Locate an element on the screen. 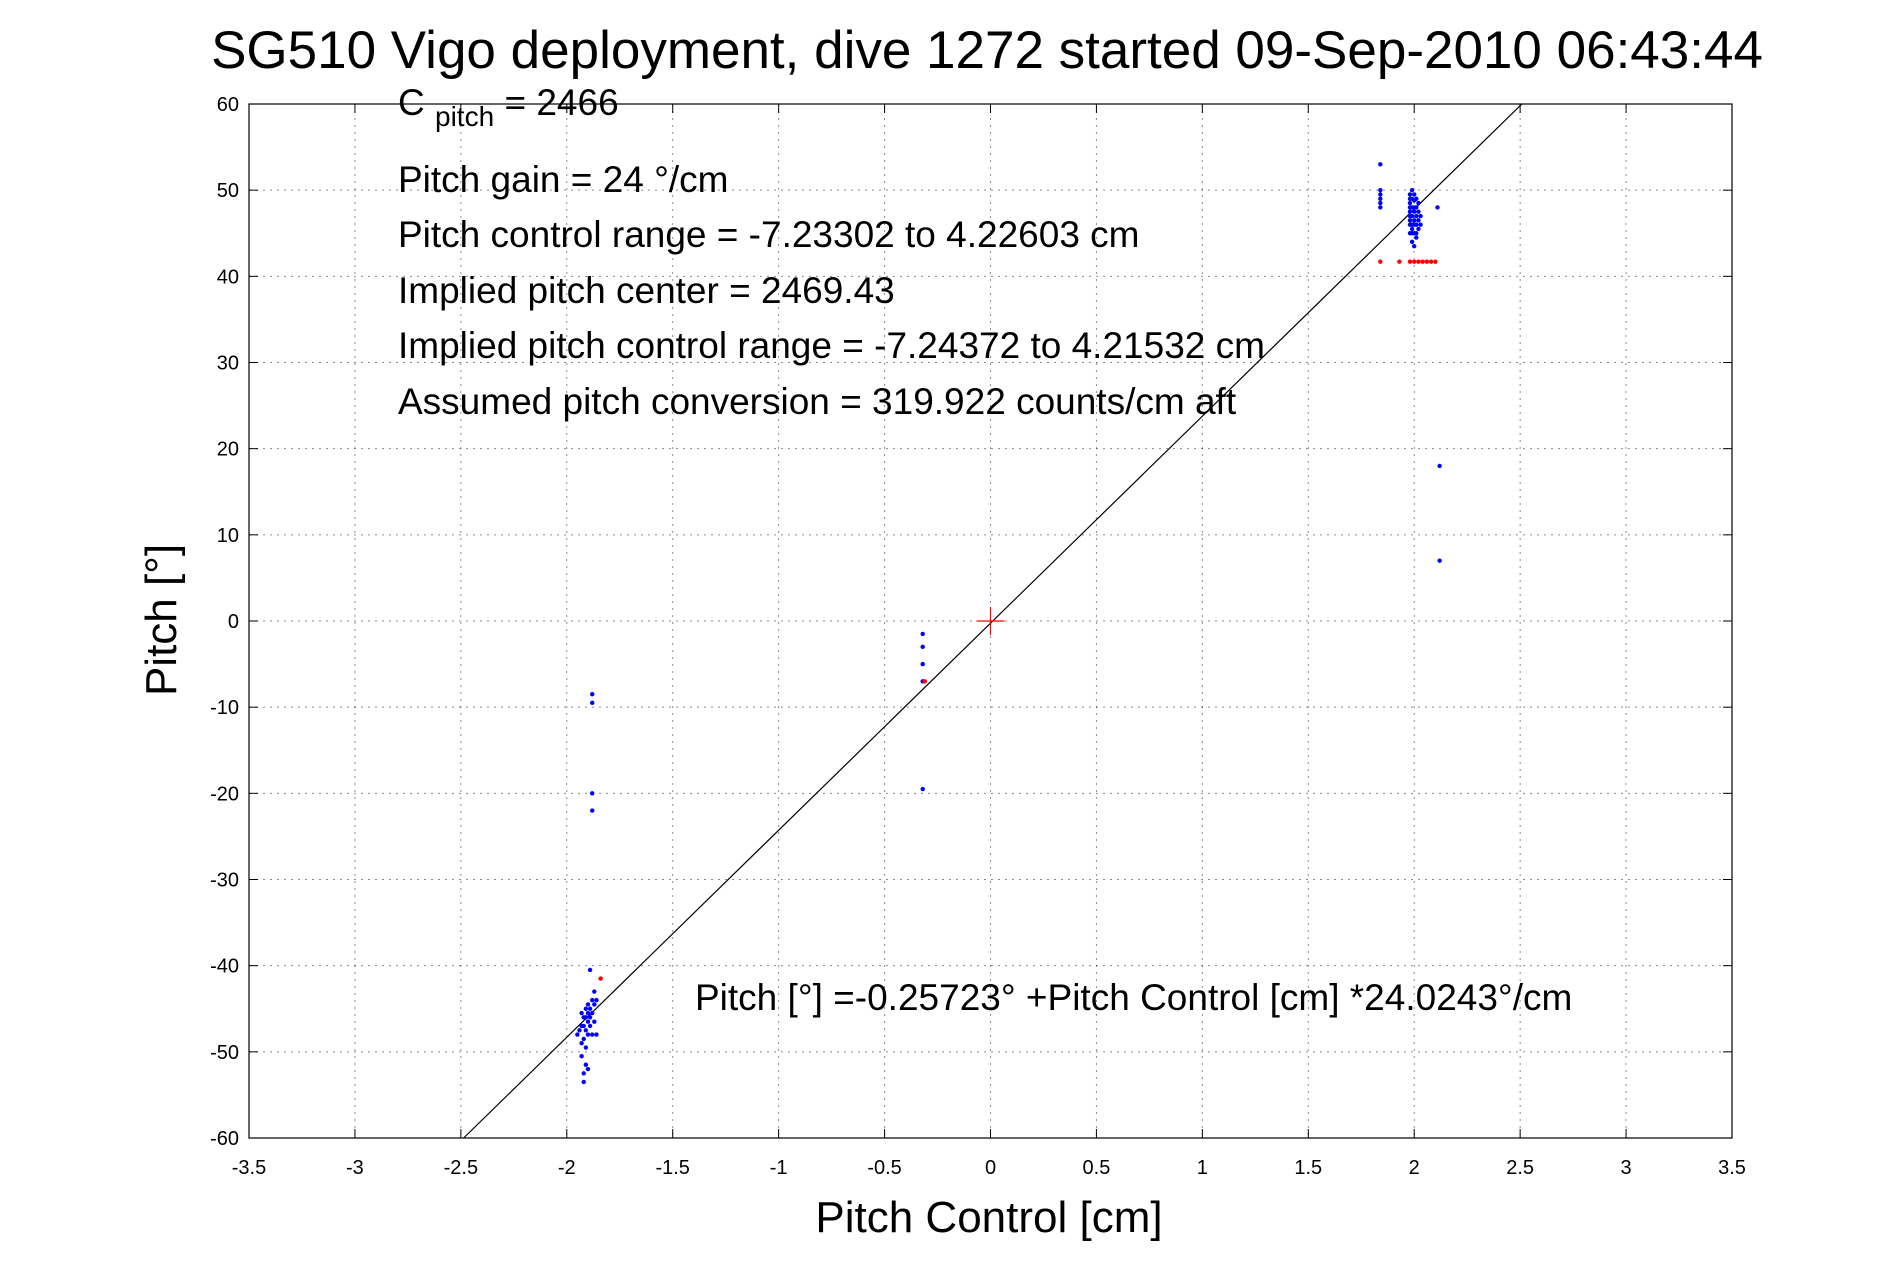 The image size is (1891, 1262). y-tick-label: -20 is located at coordinates (224, 794).